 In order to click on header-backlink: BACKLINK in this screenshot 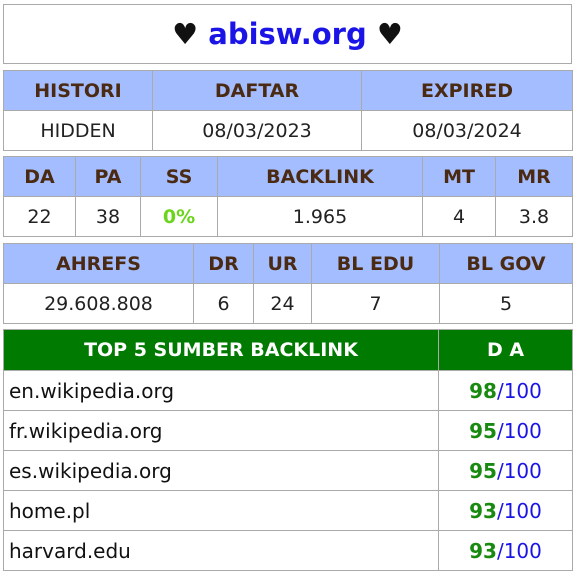, I will do `click(320, 176)`.